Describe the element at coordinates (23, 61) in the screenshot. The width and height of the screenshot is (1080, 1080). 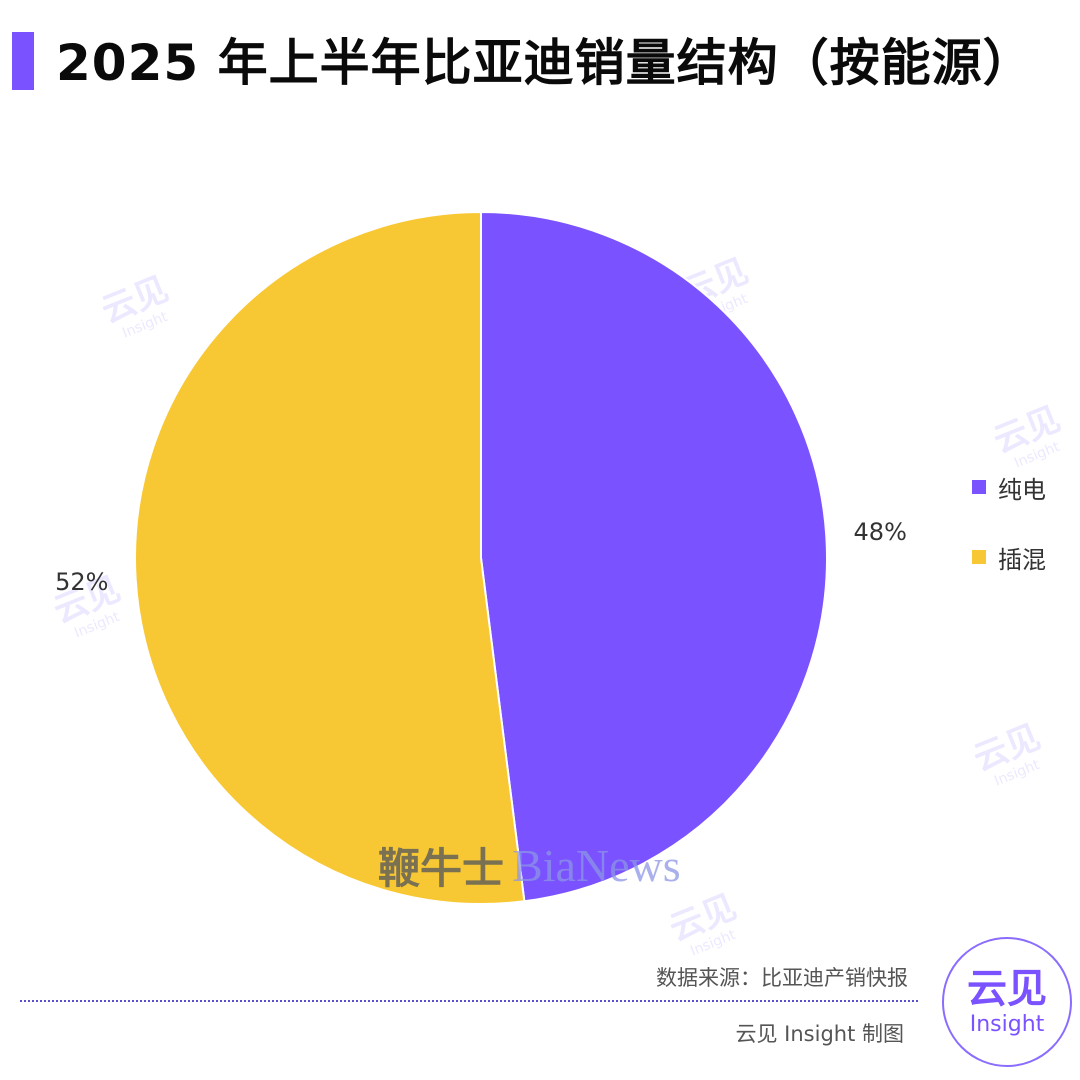
I see `title-accent-bar` at that location.